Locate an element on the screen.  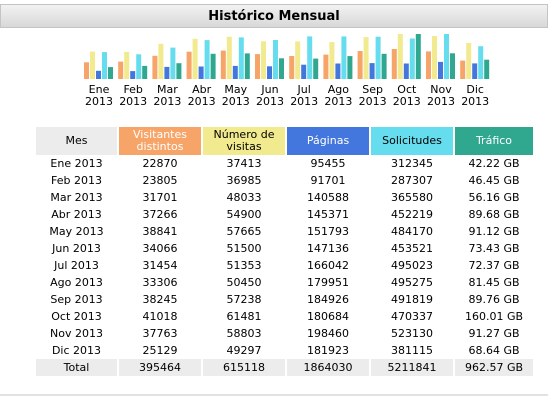
month-name: Jun is located at coordinates (270, 89).